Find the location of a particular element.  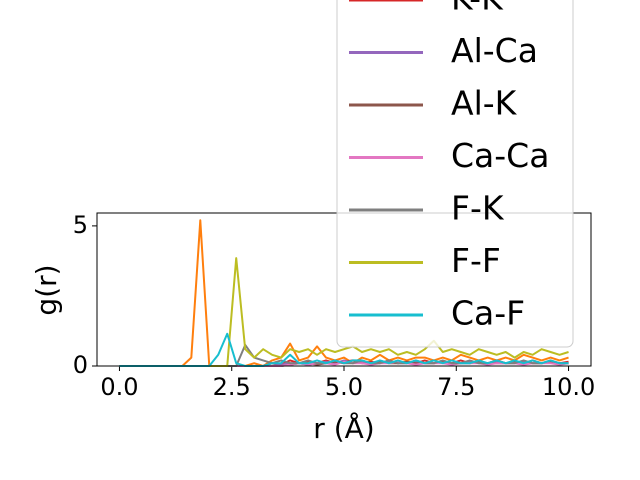

x-tick-label: 7.5 is located at coordinates (456, 387).